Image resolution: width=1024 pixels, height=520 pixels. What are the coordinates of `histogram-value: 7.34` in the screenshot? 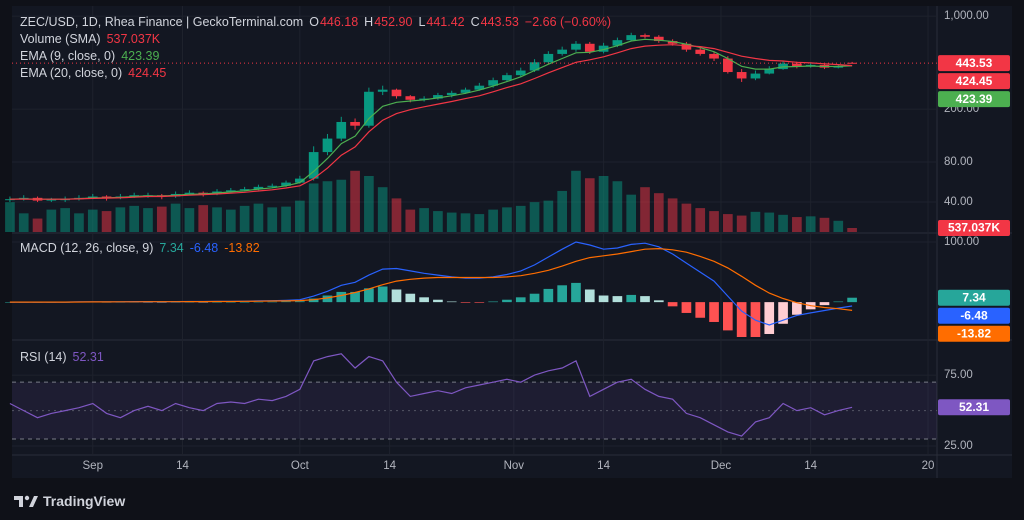 It's located at (171, 248).